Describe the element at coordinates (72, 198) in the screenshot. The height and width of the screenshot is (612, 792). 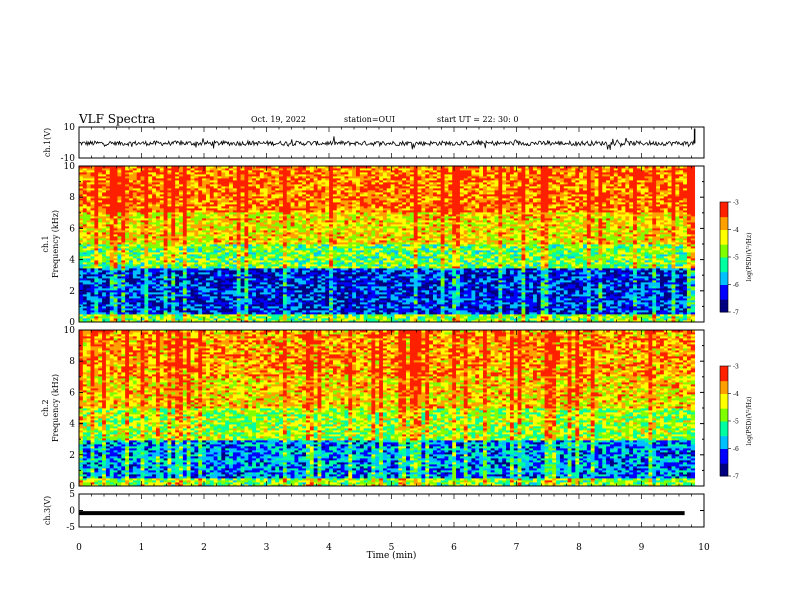
I see `ch1-spectrogram-ytick-label: 8` at that location.